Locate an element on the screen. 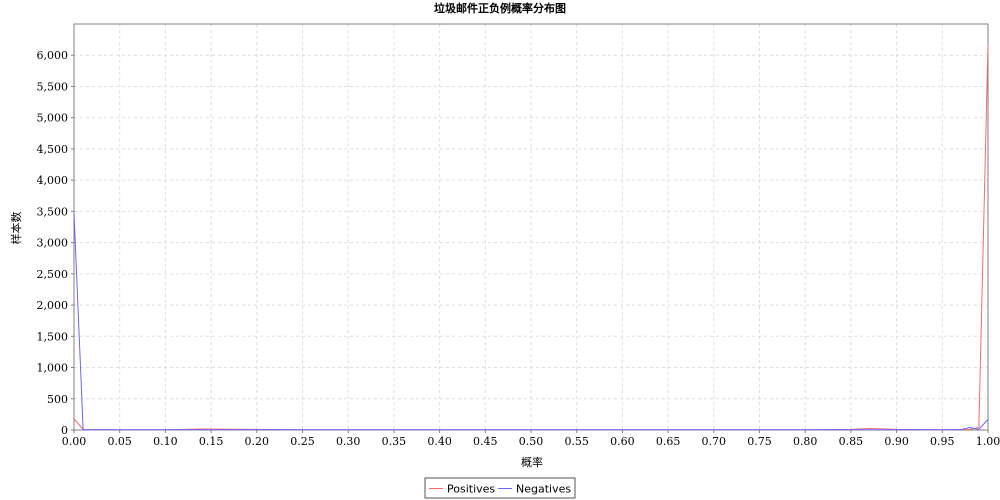 The image size is (1000, 500). chart-title: 垃圾邮件正负例概率分布图 is located at coordinates (500, 8).